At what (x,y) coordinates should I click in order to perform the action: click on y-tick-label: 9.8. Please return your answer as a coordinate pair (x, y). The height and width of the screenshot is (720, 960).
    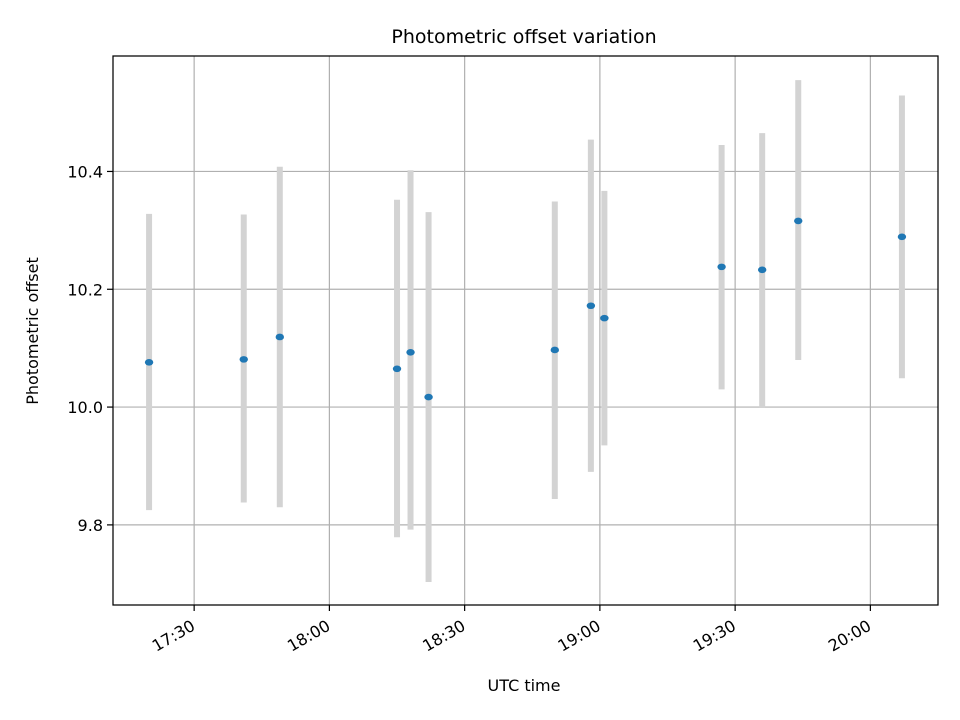
    Looking at the image, I should click on (90, 525).